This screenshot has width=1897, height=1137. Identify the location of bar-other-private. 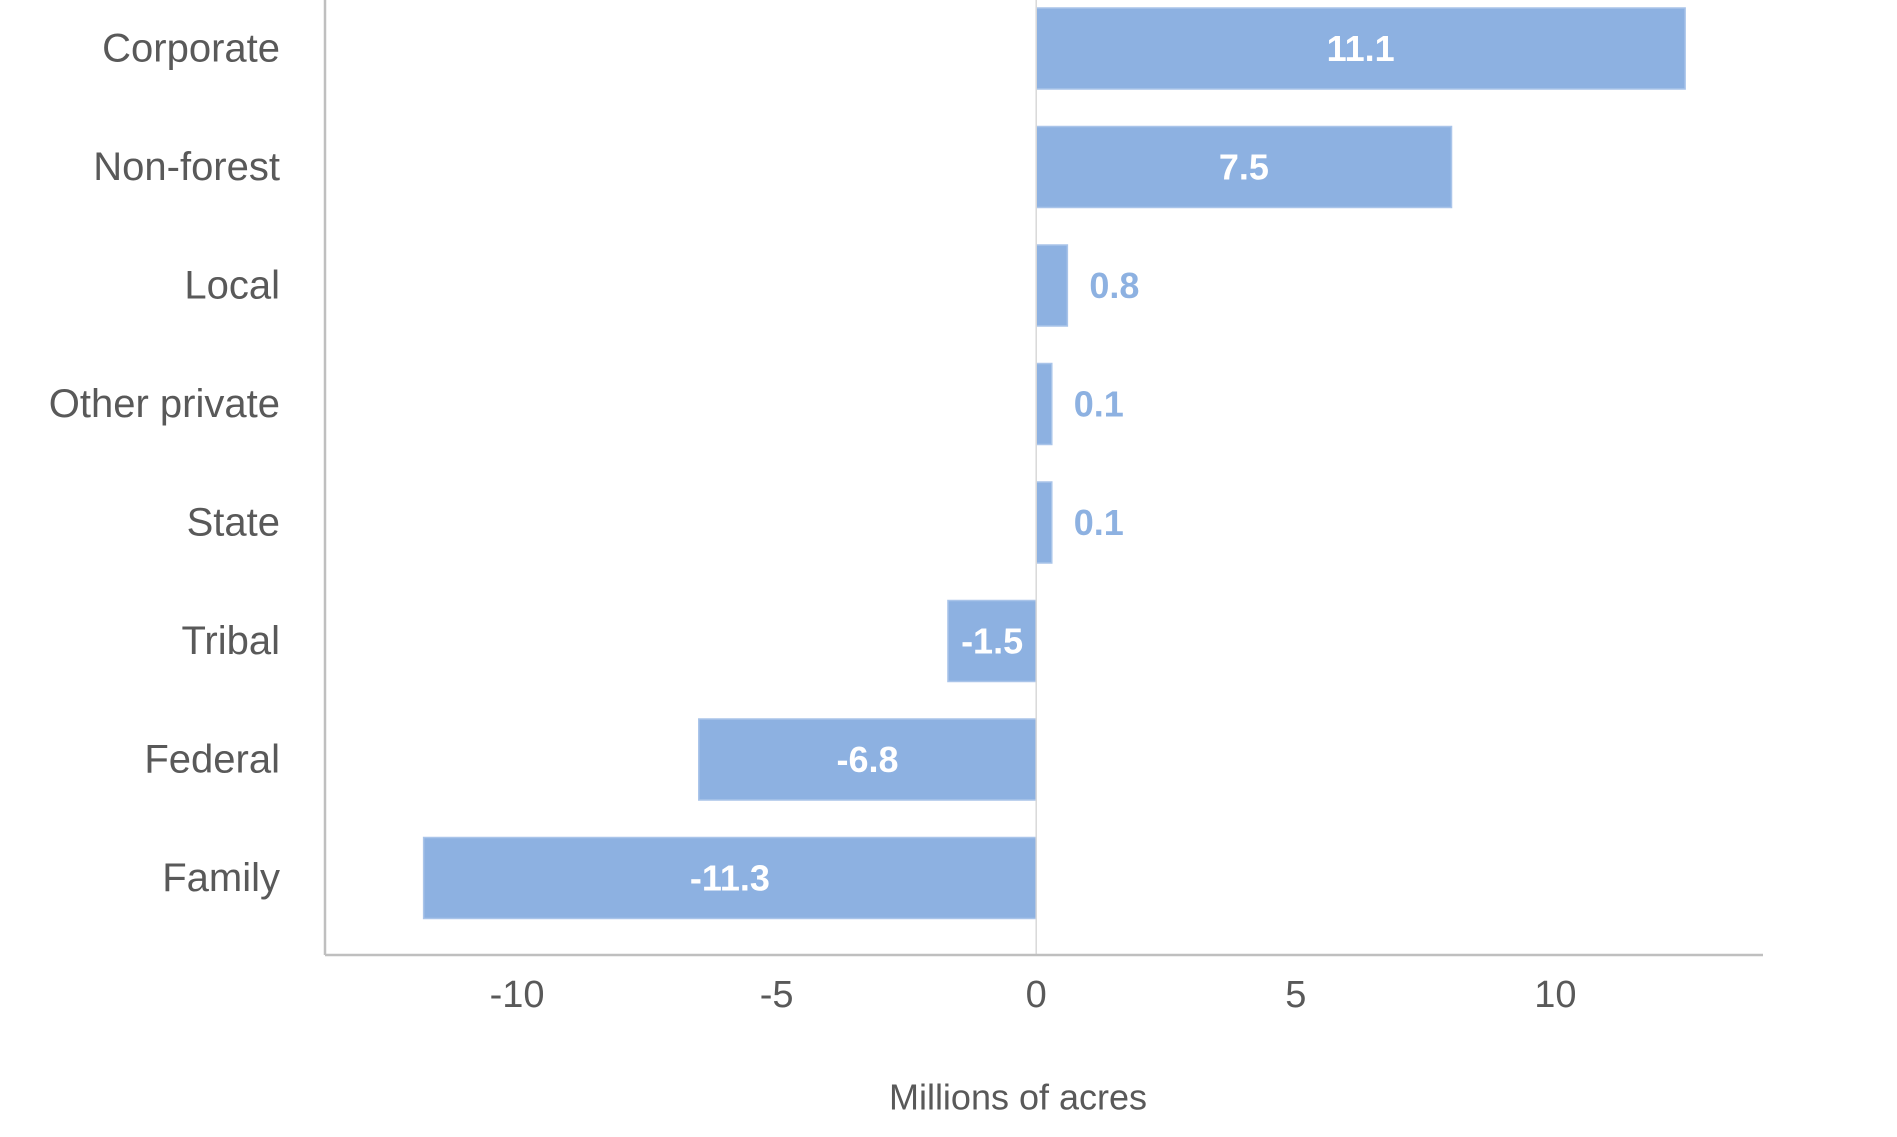
(1044, 404).